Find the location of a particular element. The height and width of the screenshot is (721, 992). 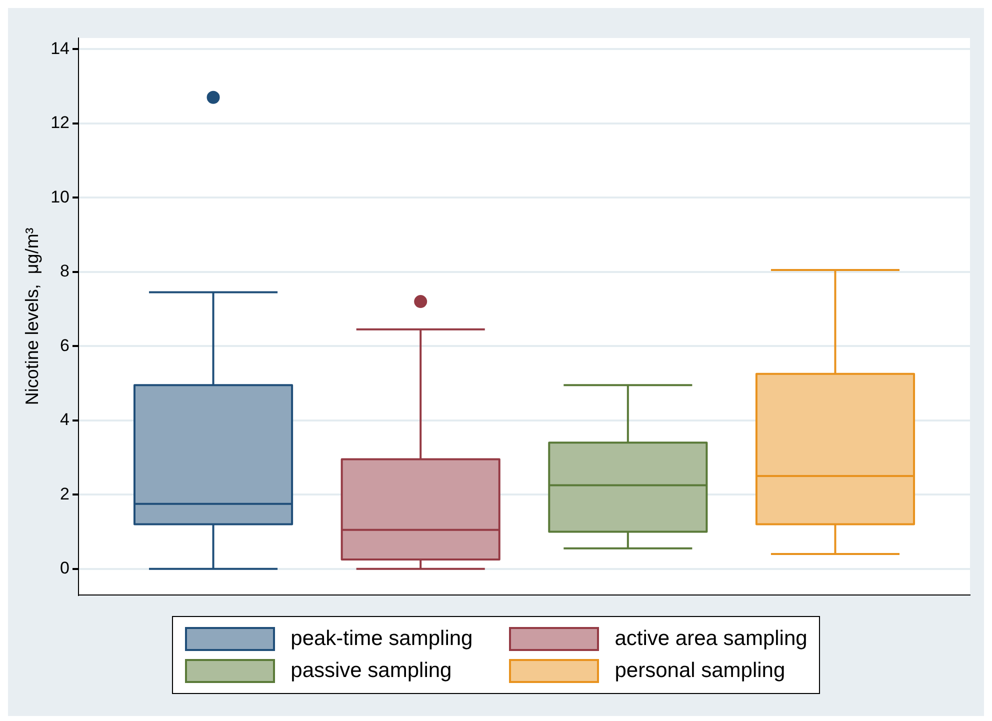

legend-label: active area sampling is located at coordinates (711, 639).